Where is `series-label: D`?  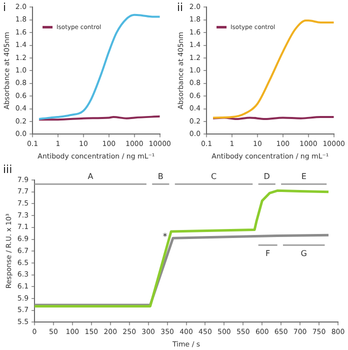
series-label: D is located at coordinates (267, 177).